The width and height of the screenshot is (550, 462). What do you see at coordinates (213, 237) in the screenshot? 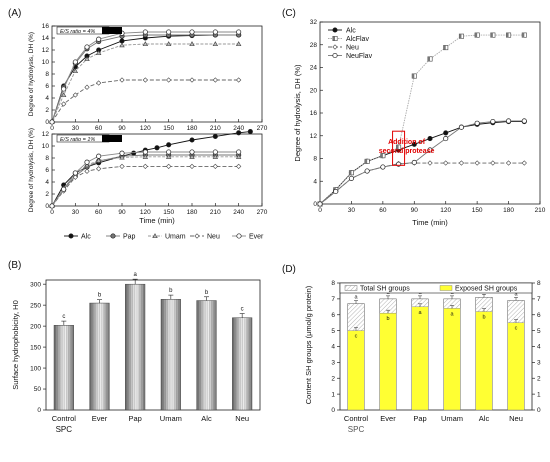
I see `legend-label-neu: Neu` at bounding box center [213, 237].